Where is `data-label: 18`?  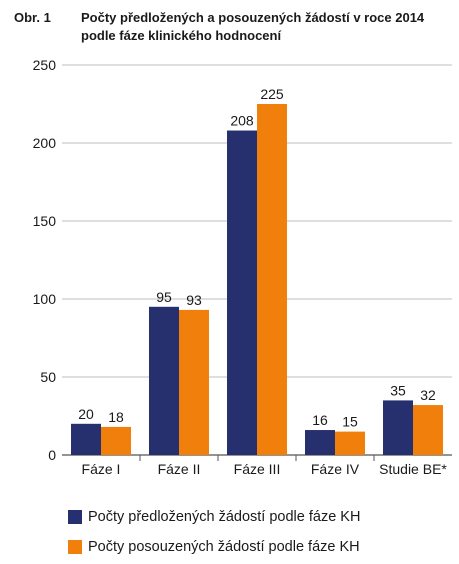 data-label: 18 is located at coordinates (116, 417).